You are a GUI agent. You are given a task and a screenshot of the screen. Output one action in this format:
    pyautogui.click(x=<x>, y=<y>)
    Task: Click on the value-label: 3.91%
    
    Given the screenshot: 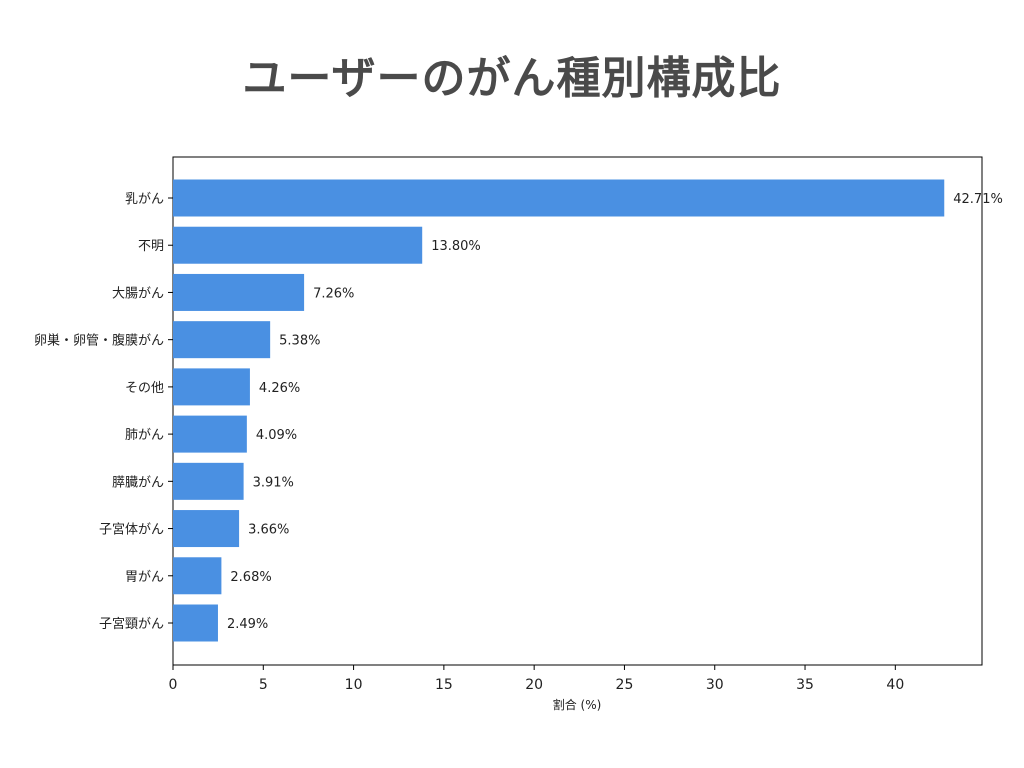 What is the action you would take?
    pyautogui.click(x=273, y=482)
    